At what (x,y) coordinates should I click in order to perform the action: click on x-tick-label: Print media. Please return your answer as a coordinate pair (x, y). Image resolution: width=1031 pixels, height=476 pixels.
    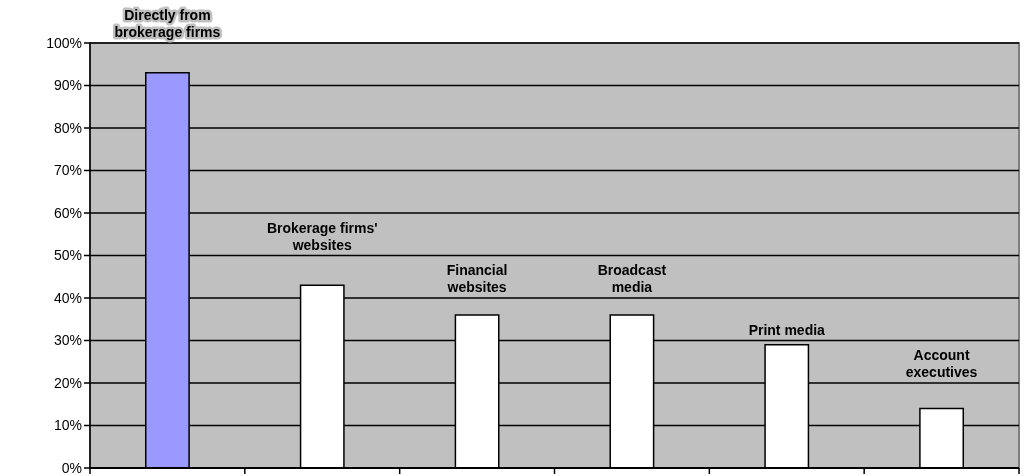
    Looking at the image, I should click on (787, 329).